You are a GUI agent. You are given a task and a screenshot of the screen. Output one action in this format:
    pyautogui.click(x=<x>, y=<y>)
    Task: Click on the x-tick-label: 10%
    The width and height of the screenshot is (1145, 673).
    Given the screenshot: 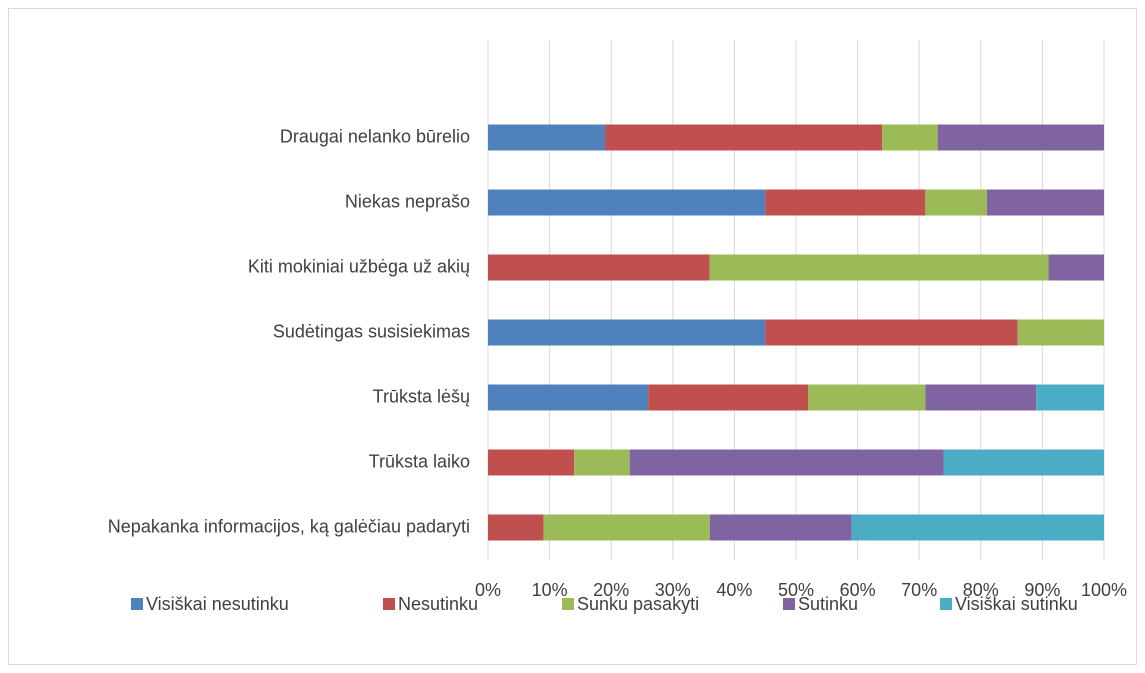 What is the action you would take?
    pyautogui.click(x=550, y=590)
    